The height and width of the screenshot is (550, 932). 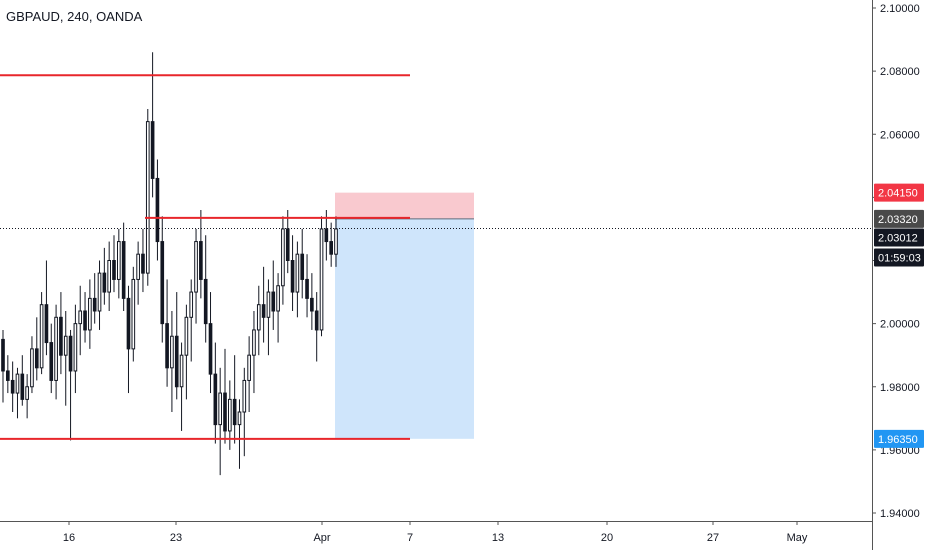 I want to click on x-tick-label: 20, so click(x=607, y=538).